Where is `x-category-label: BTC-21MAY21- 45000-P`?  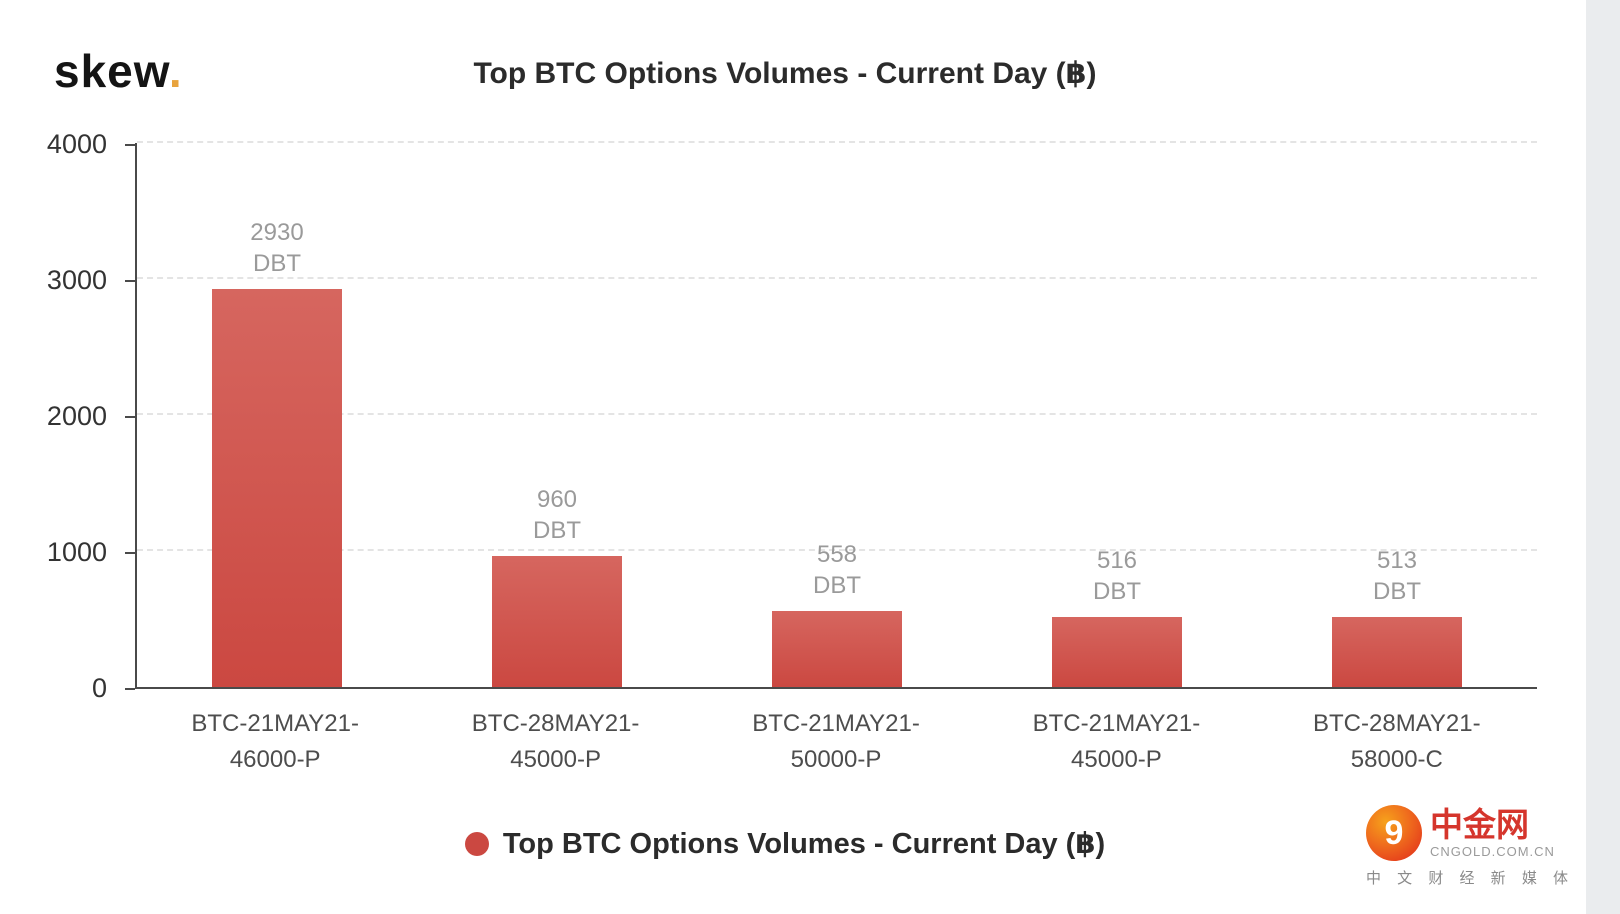 x-category-label: BTC-21MAY21- 45000-P is located at coordinates (1116, 741).